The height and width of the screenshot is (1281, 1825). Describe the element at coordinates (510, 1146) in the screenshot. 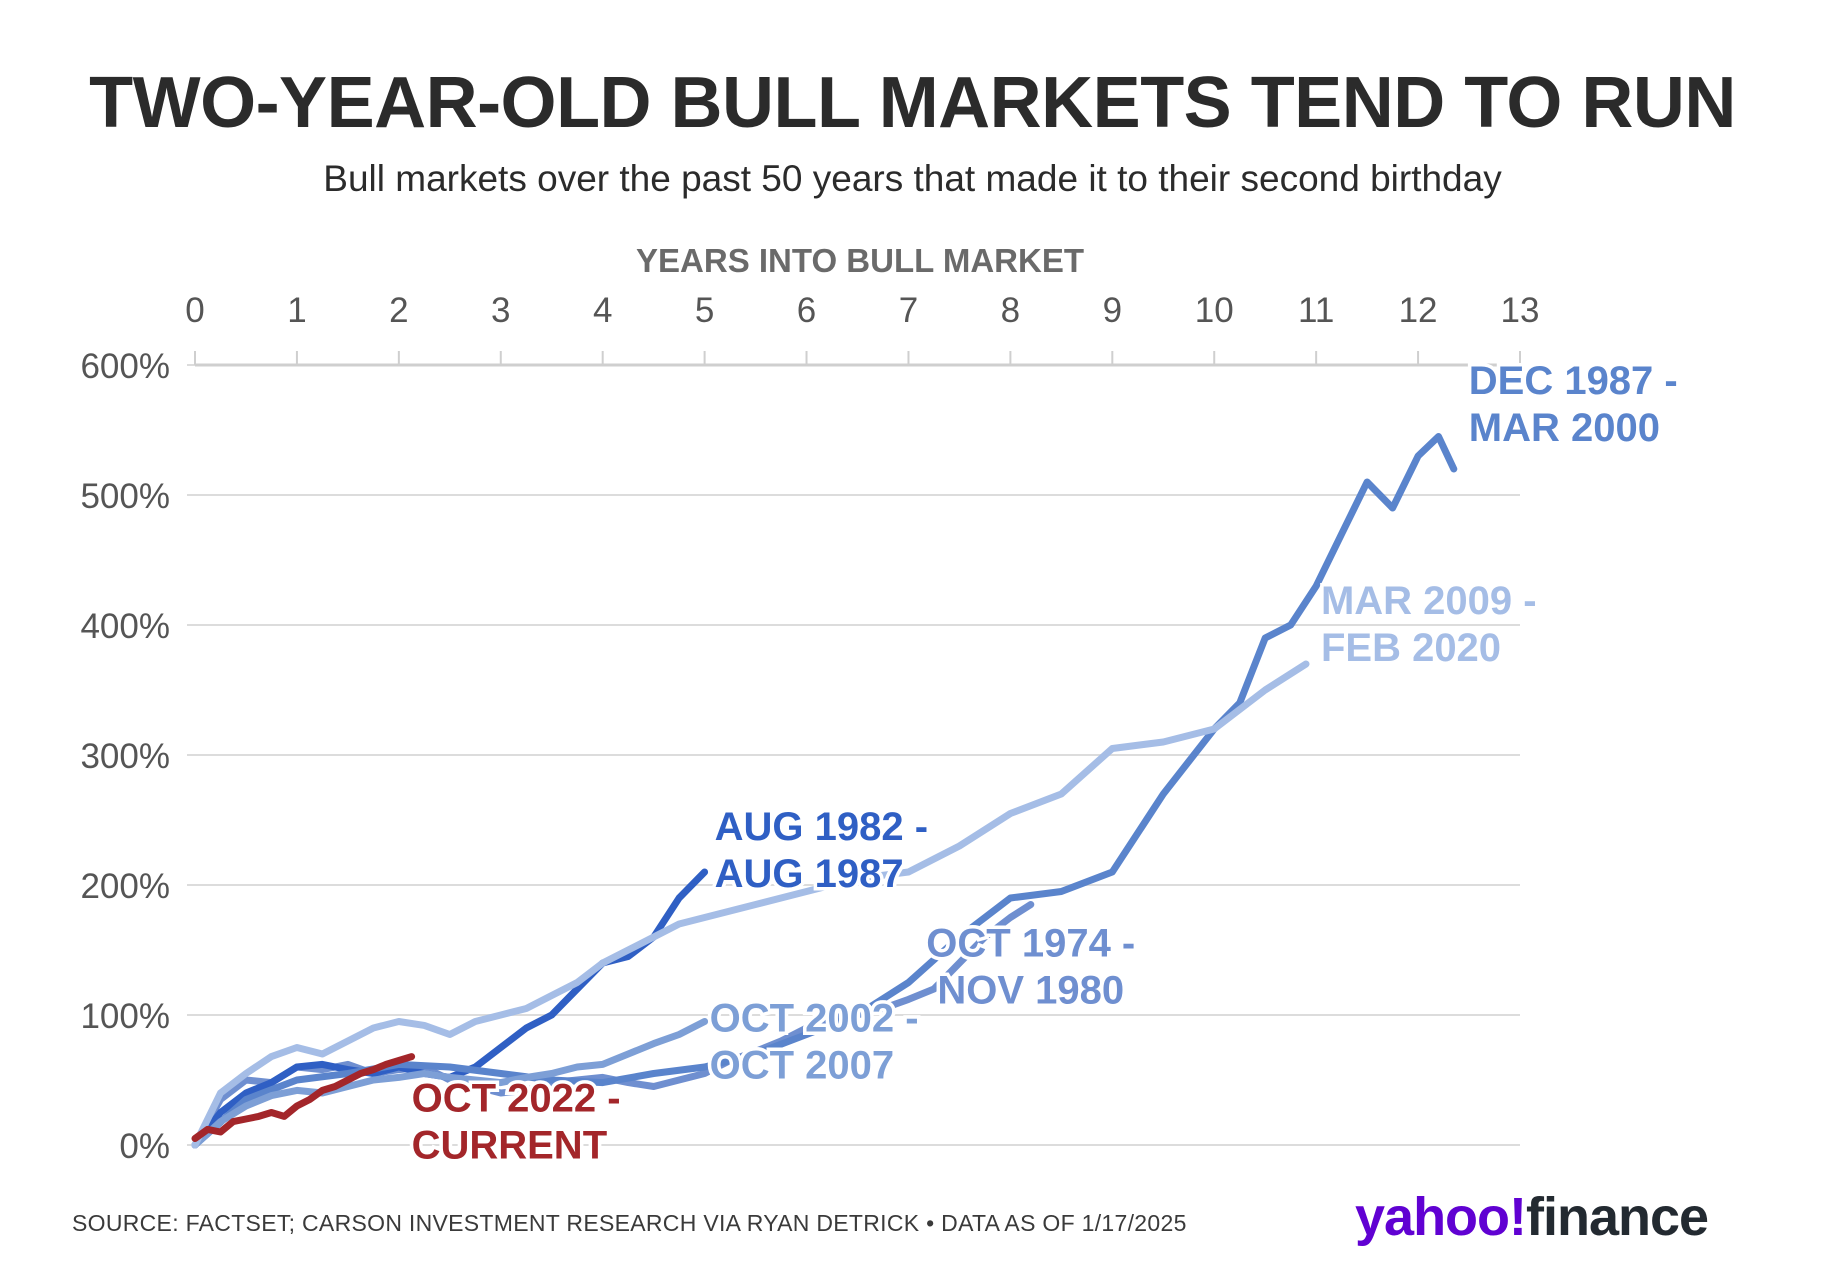

I see `series-label-line: CURRENT` at that location.